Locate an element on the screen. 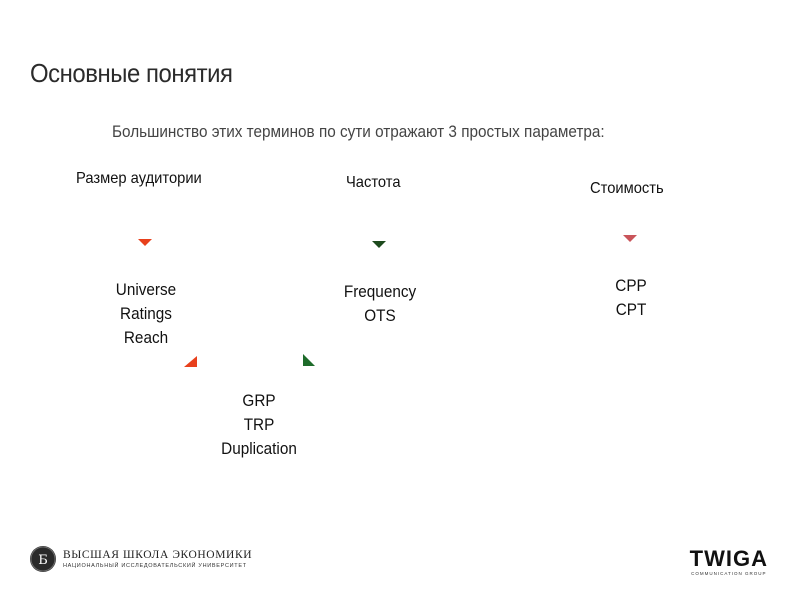  twiga-logo: TWIGA COMMUNICATION GROUP is located at coordinates (728, 561).